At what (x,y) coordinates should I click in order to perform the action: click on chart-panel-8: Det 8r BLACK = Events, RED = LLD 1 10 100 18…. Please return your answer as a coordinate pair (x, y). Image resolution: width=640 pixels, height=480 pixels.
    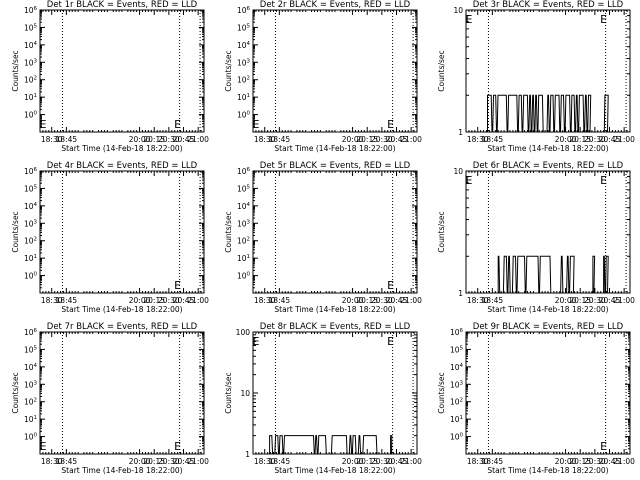
    Looking at the image, I should click on (323, 398).